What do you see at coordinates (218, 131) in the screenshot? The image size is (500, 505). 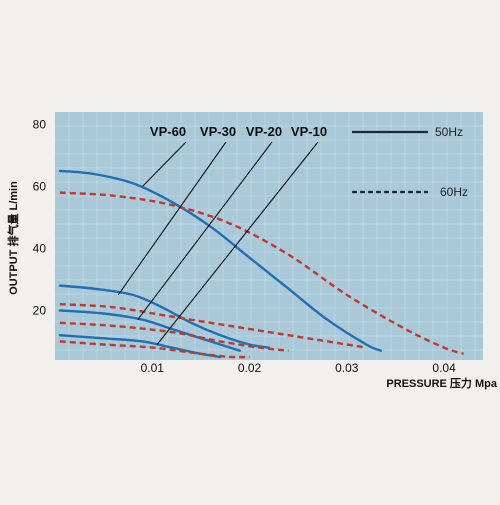 I see `model-label: VP-30` at bounding box center [218, 131].